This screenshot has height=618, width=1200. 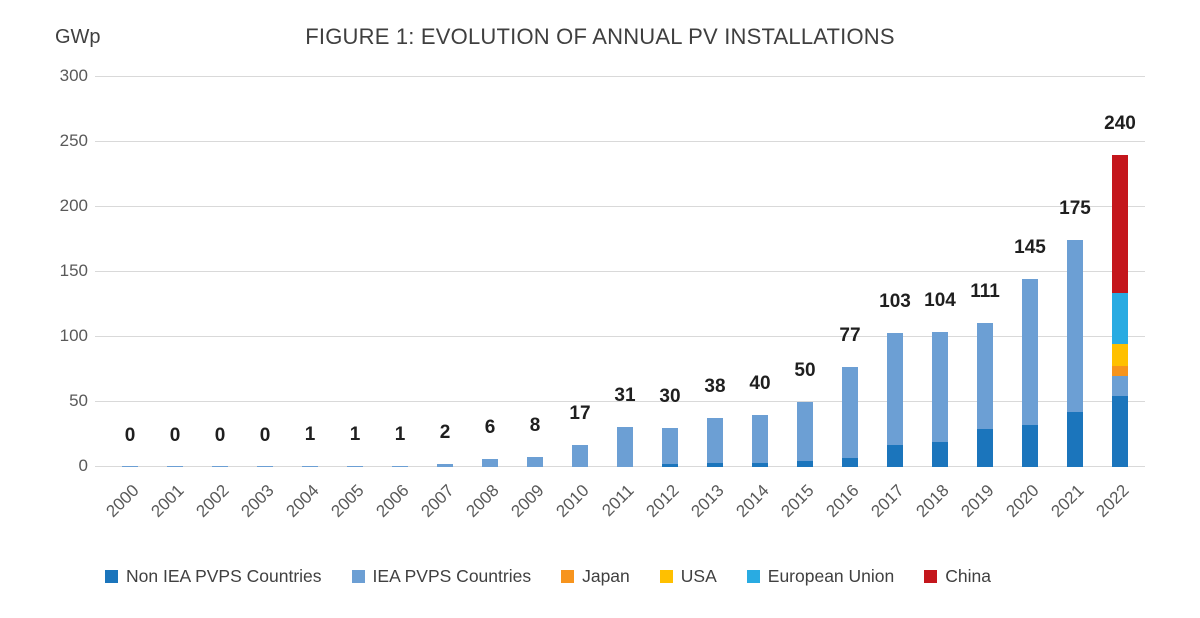 I want to click on x-tick-label-2002: 2002, so click(x=212, y=501).